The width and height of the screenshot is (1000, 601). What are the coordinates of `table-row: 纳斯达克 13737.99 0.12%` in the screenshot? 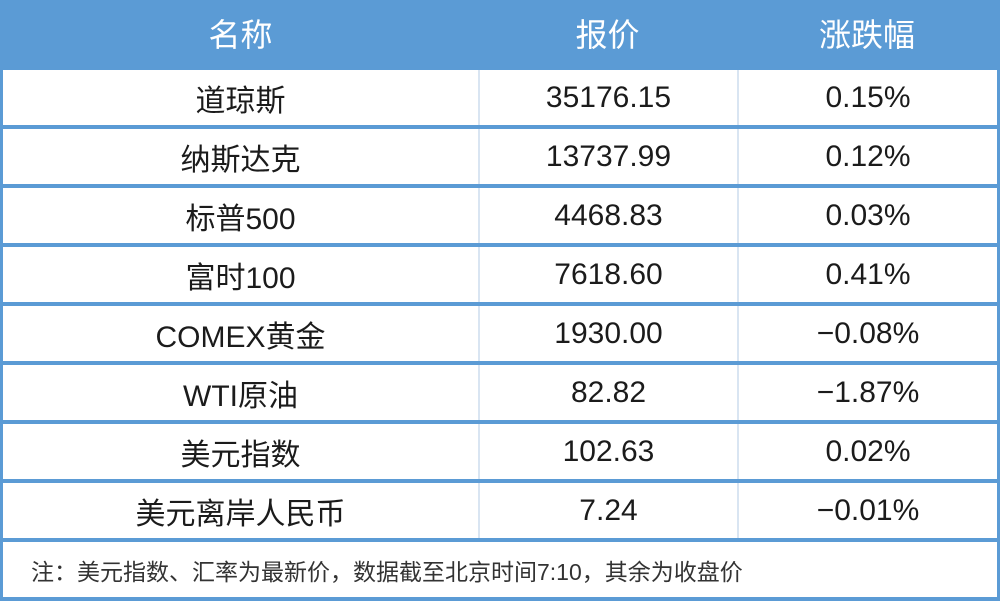 It's located at (500, 156).